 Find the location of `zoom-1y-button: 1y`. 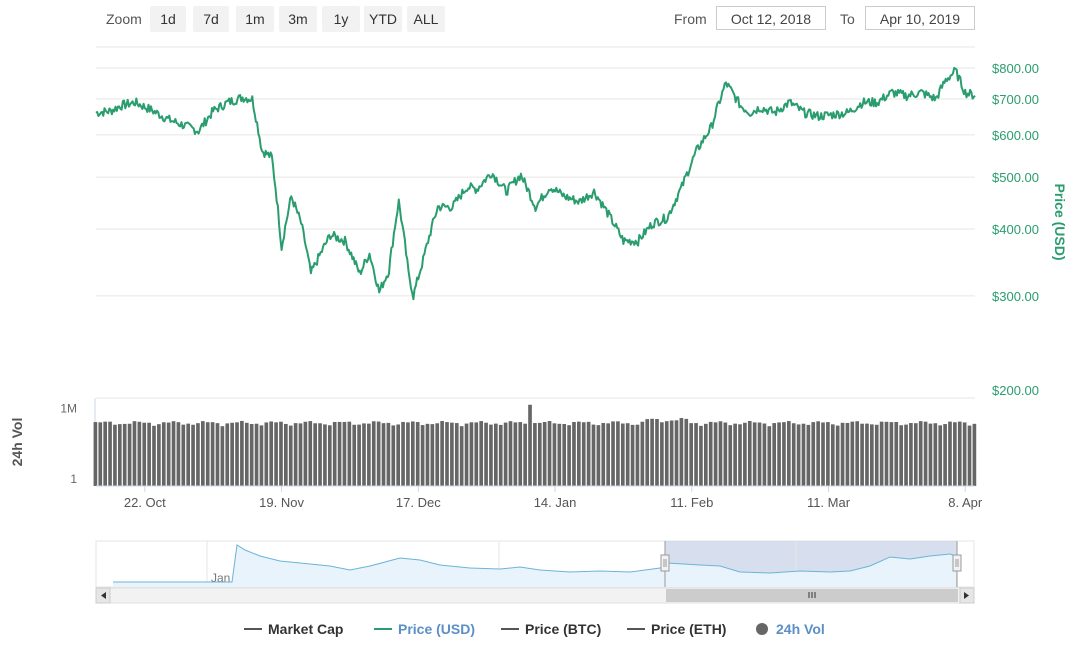

zoom-1y-button: 1y is located at coordinates (341, 19).